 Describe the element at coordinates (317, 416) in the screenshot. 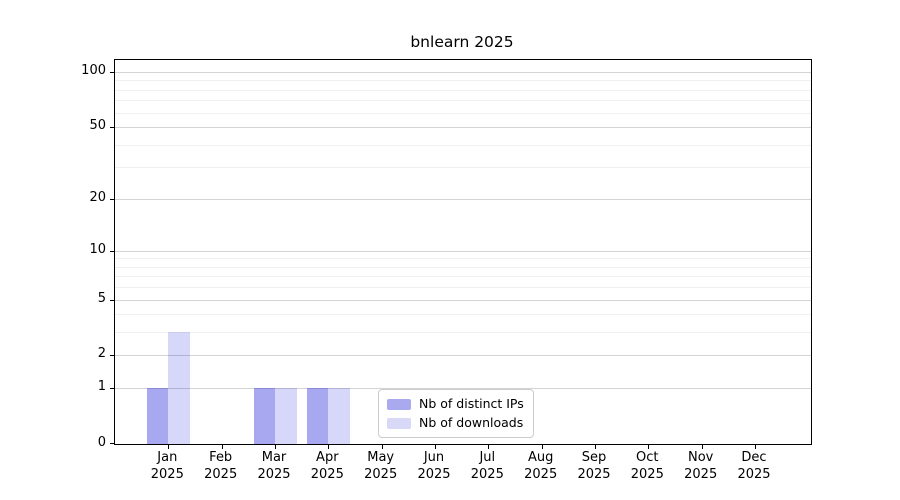

I see `bar-distinct-ips-apr` at that location.